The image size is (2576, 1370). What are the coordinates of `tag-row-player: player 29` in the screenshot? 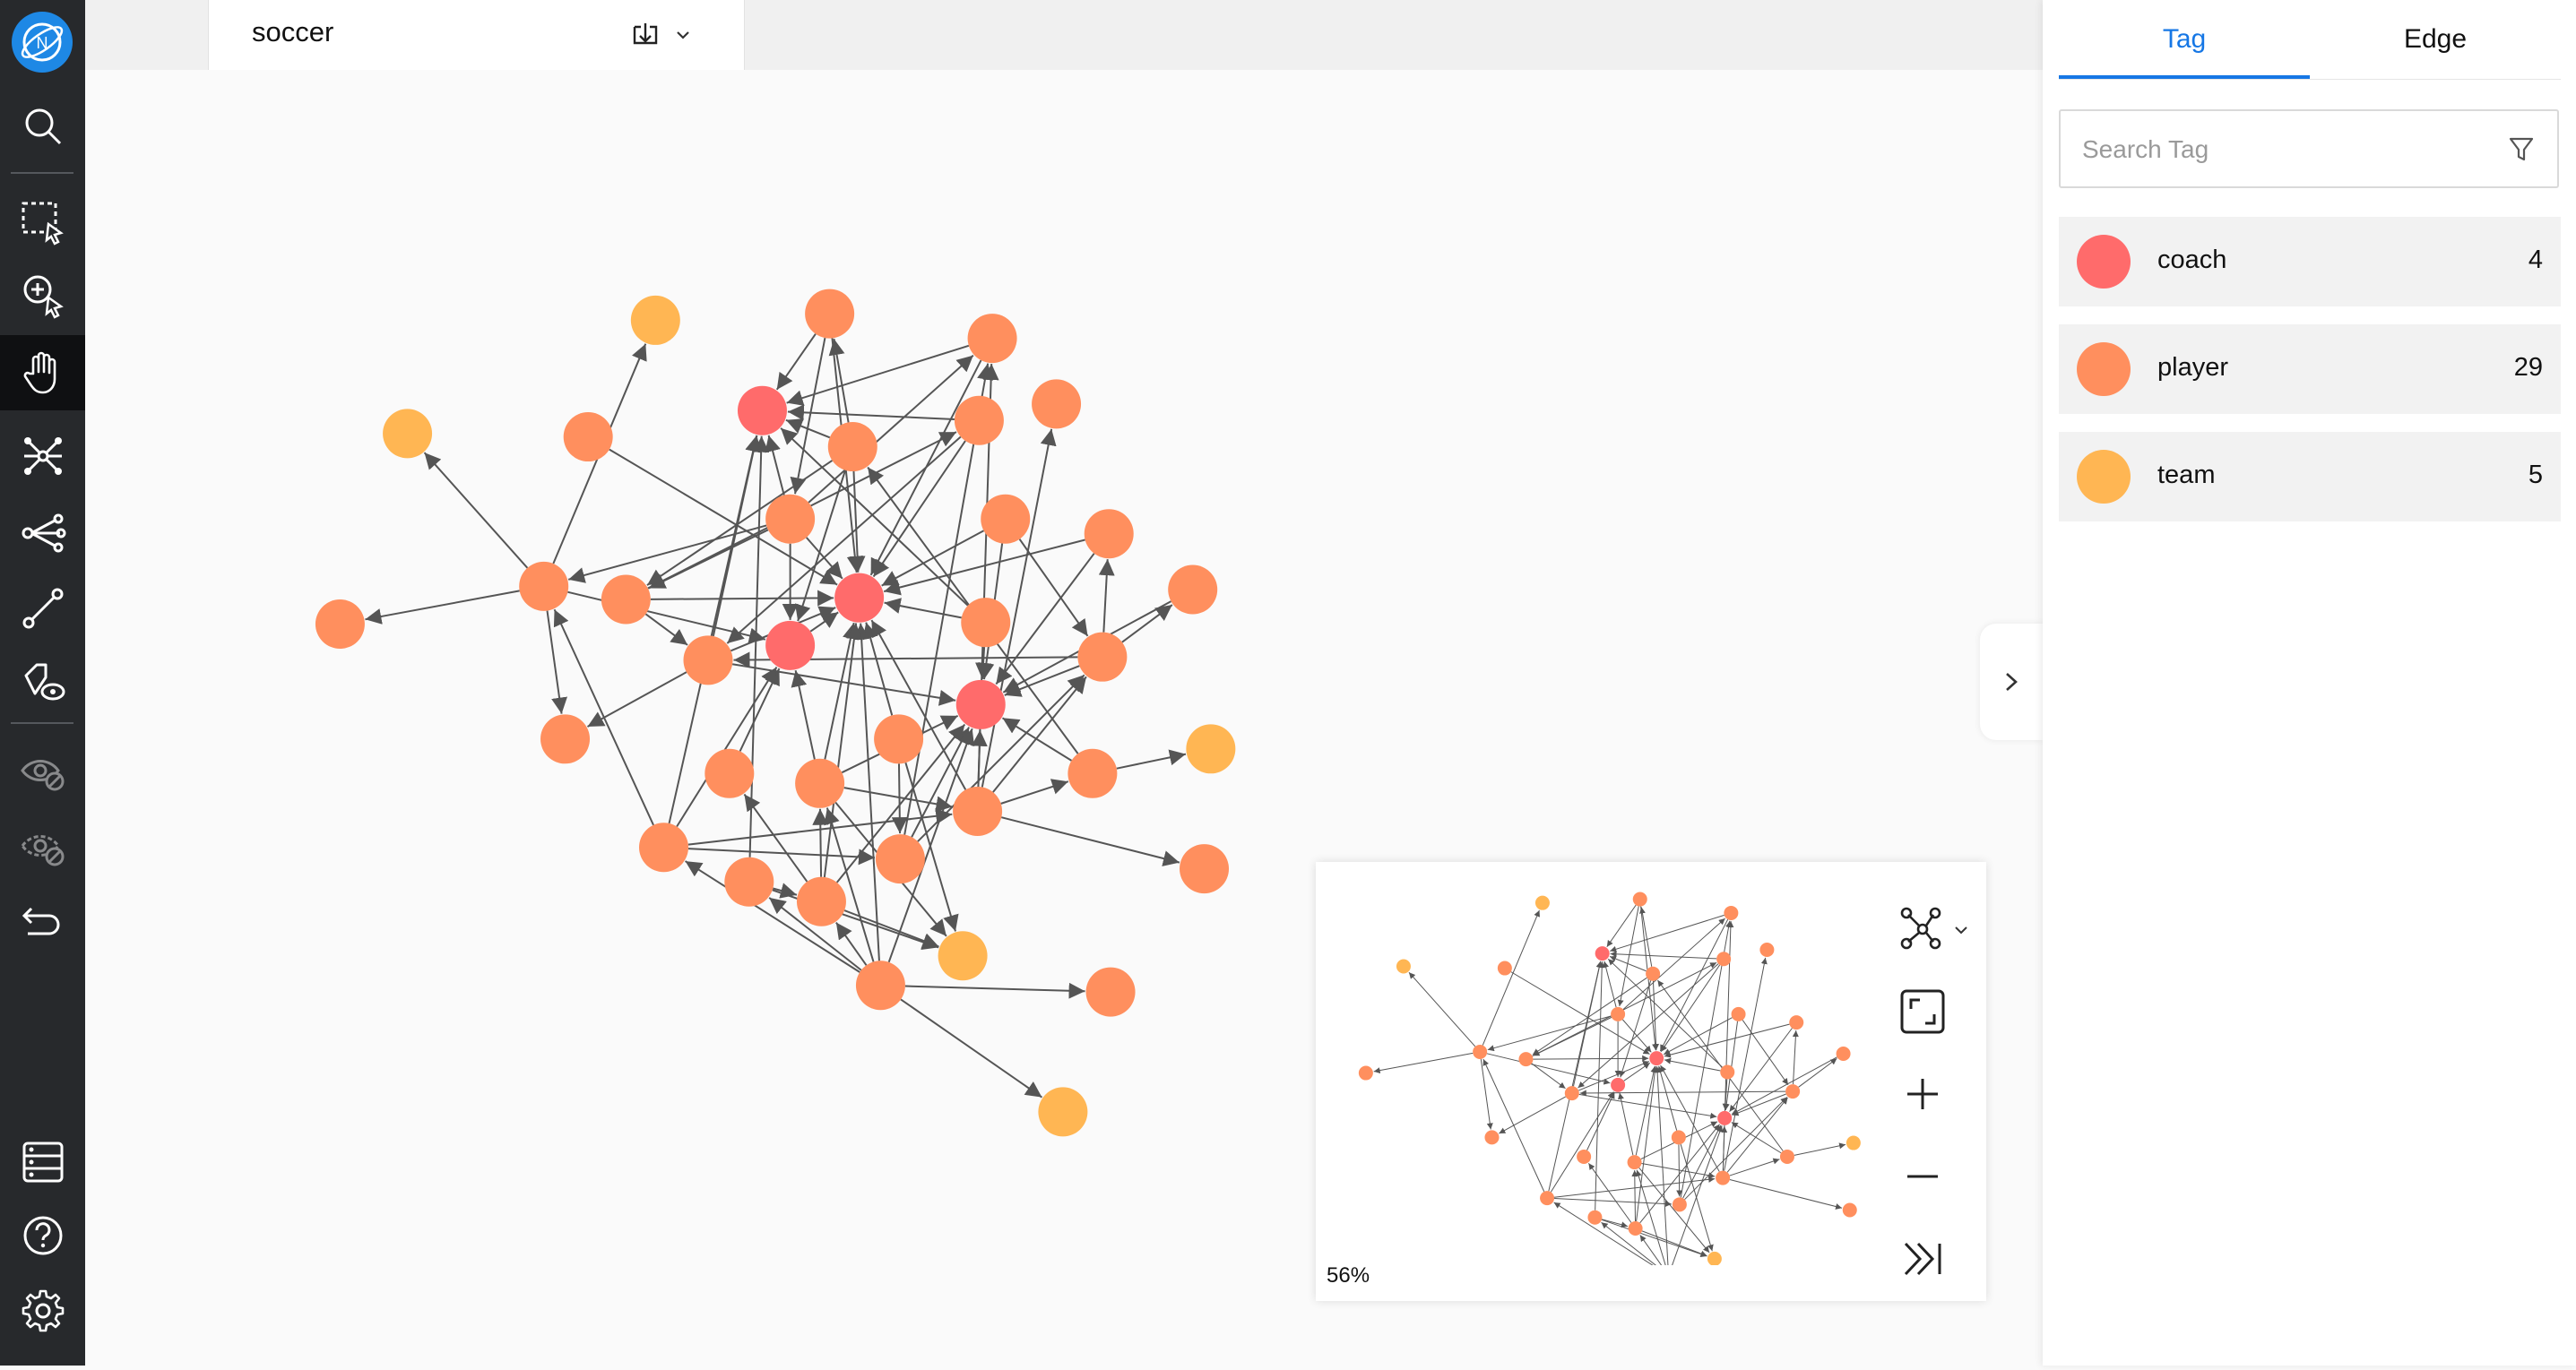 It's located at (2310, 369).